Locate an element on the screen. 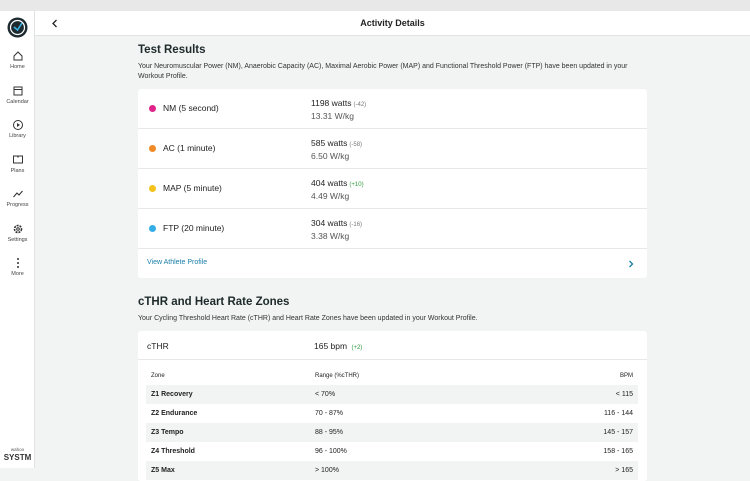 This screenshot has height=481, width=750. chevron is located at coordinates (631, 264).